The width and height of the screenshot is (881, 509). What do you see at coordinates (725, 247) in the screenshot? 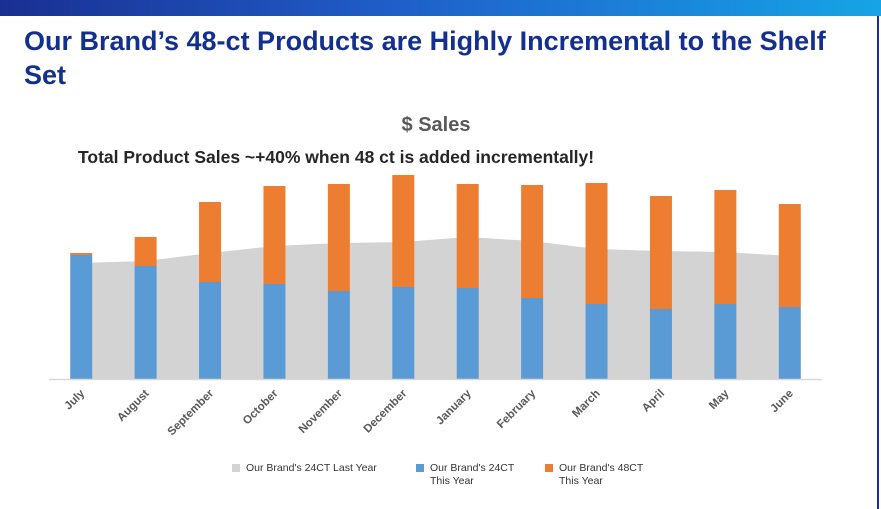
I see `bar-48ct-may` at bounding box center [725, 247].